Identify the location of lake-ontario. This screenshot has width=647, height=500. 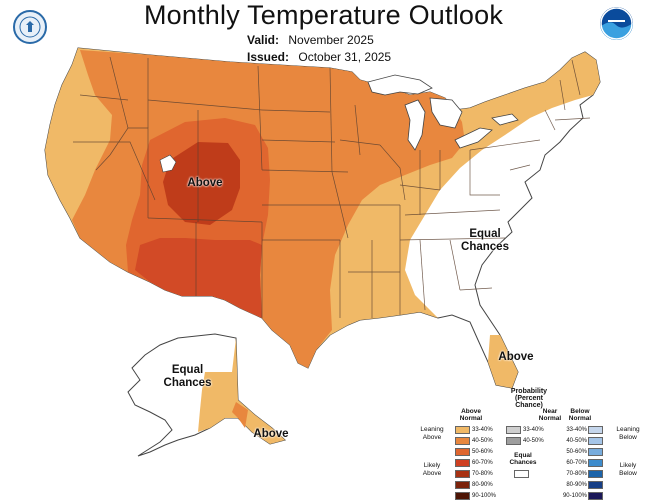
(505, 119).